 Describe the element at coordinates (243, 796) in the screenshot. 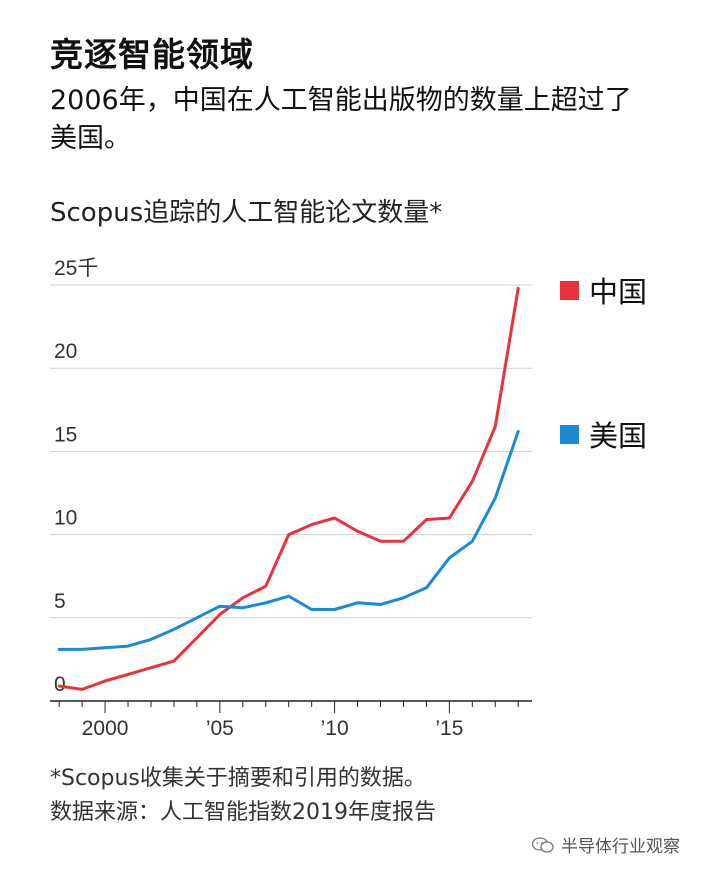

I see `footnote: *Scopus收集关于摘要和引用的数据。 数据来源：人工智能指数2019年度报告` at that location.